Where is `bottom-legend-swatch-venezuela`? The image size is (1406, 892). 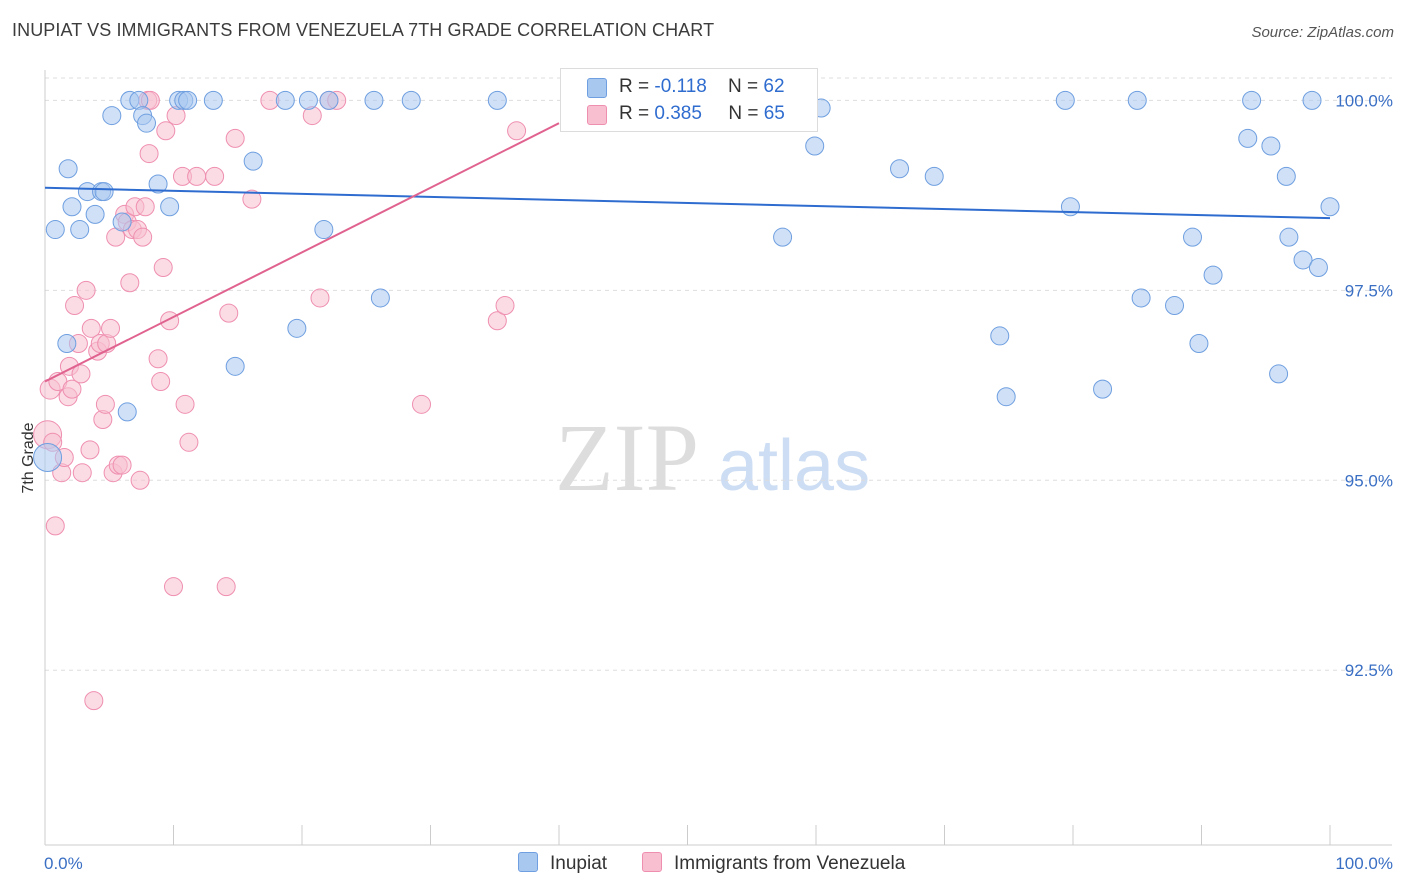 bottom-legend-swatch-venezuela is located at coordinates (652, 862).